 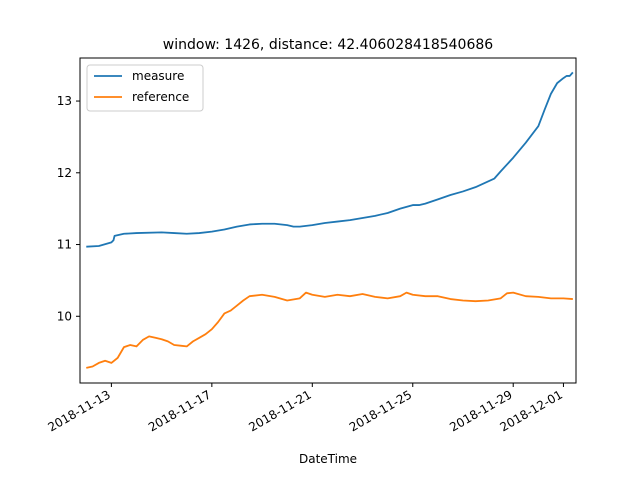 I want to click on legend-label-reference: reference, so click(x=160, y=97).